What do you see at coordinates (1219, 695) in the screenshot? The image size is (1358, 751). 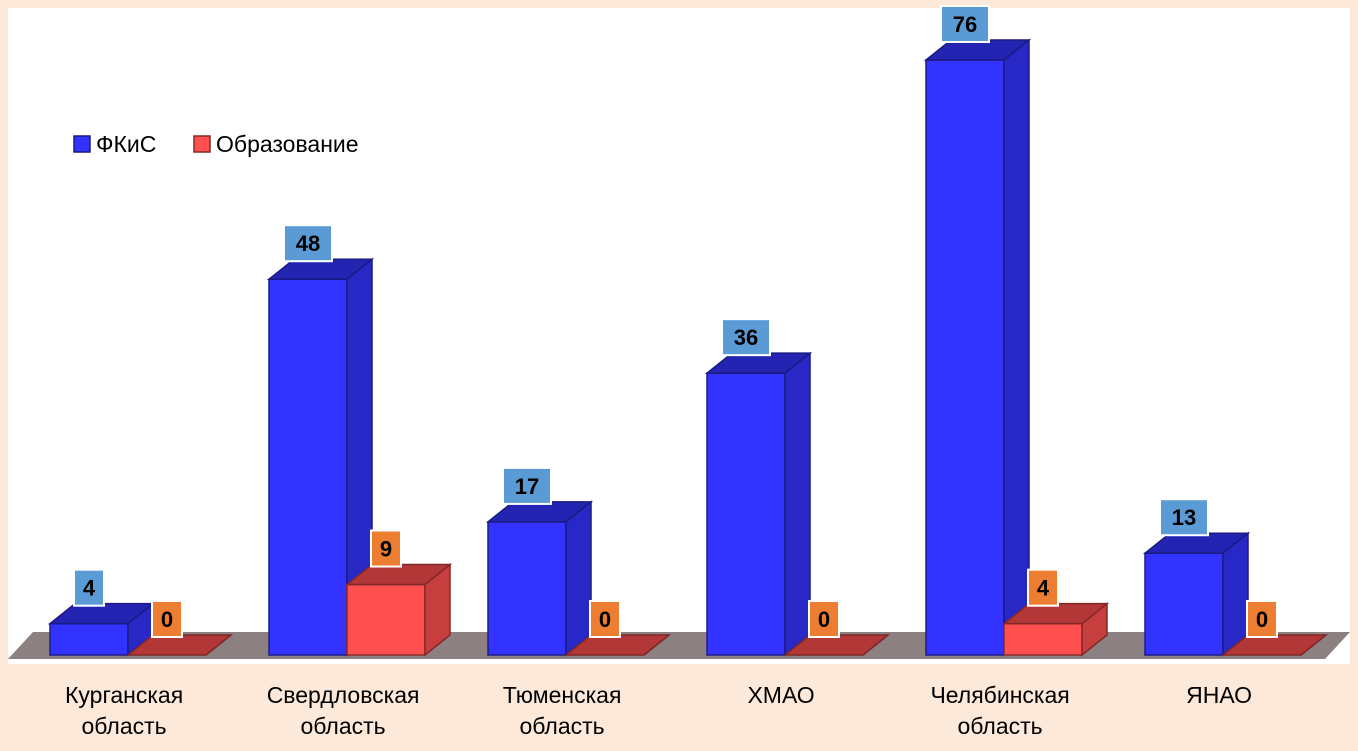 I see `category-label-5: ЯНАО` at bounding box center [1219, 695].